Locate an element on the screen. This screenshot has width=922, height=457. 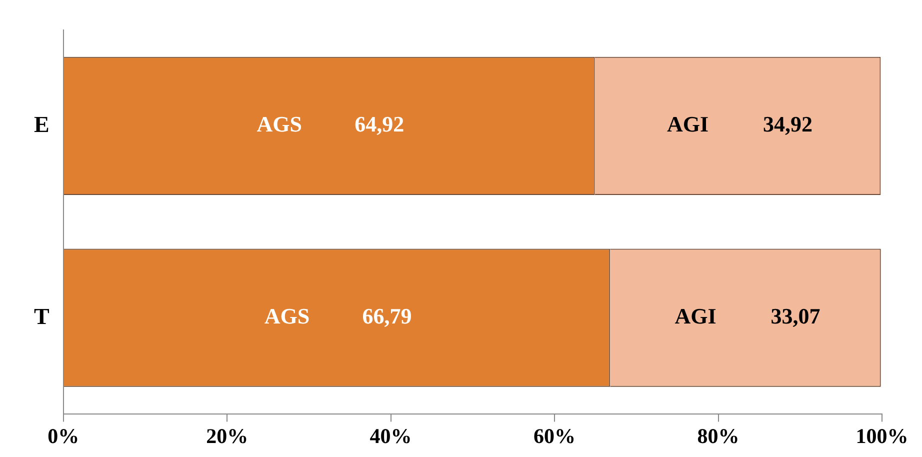
data-label: 64,92 is located at coordinates (379, 124).